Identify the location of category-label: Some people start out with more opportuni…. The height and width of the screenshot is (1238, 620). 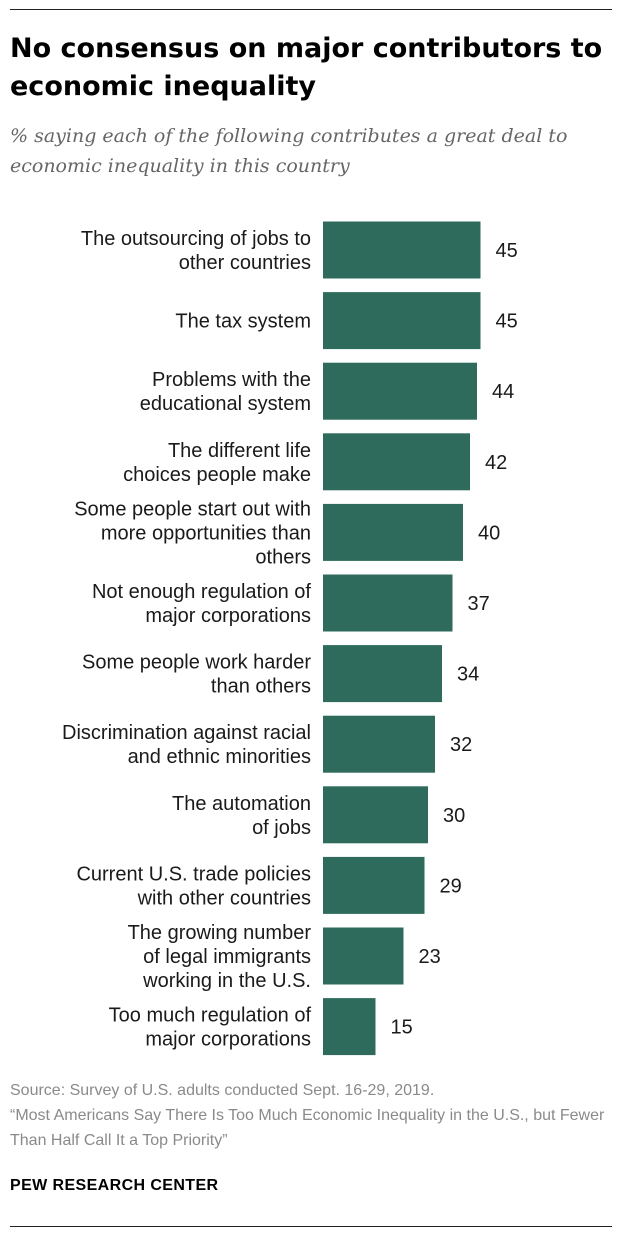
(192, 533).